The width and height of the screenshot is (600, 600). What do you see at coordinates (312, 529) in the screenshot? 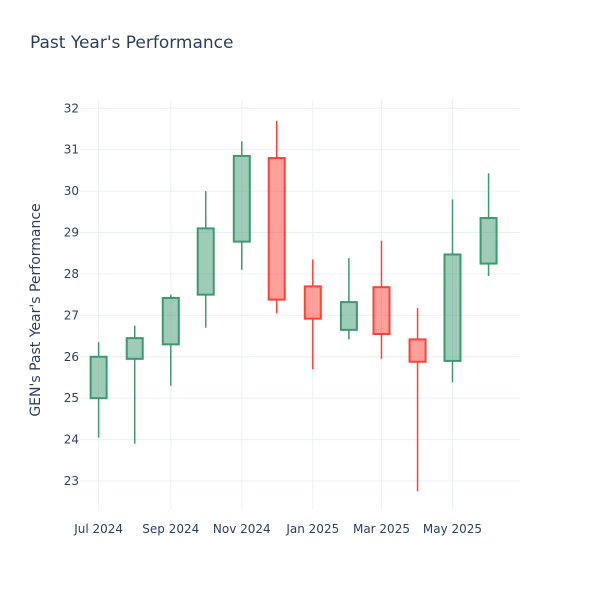
I see `x-tick-label: Jan 2025` at bounding box center [312, 529].